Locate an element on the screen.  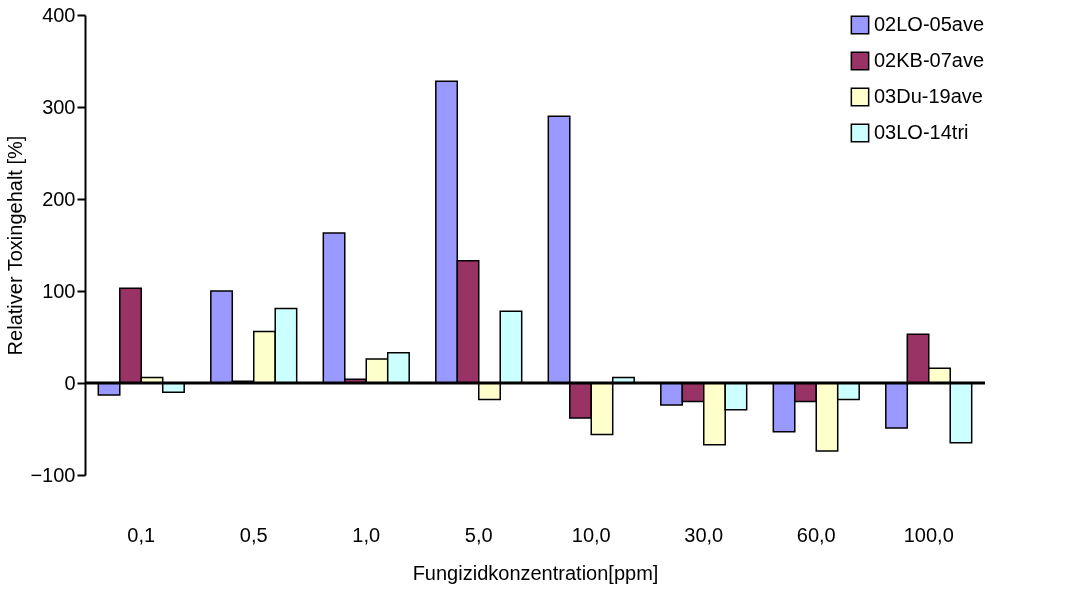
legend-label: 03Du-19ave is located at coordinates (928, 96).